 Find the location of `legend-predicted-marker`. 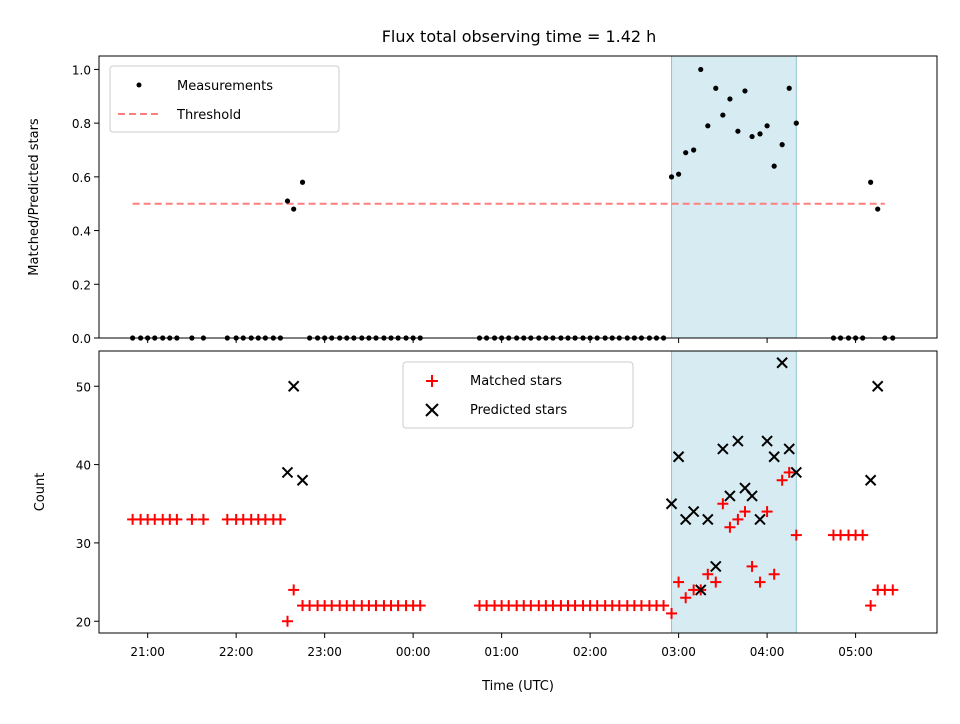

legend-predicted-marker is located at coordinates (432, 410).